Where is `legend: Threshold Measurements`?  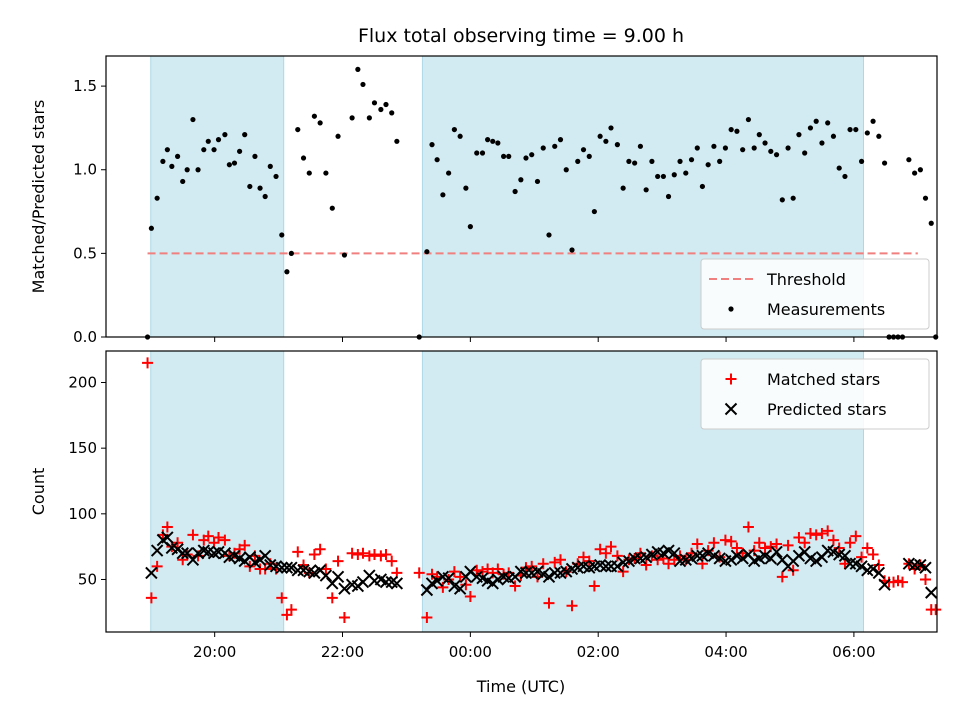
legend: Threshold Measurements is located at coordinates (815, 294).